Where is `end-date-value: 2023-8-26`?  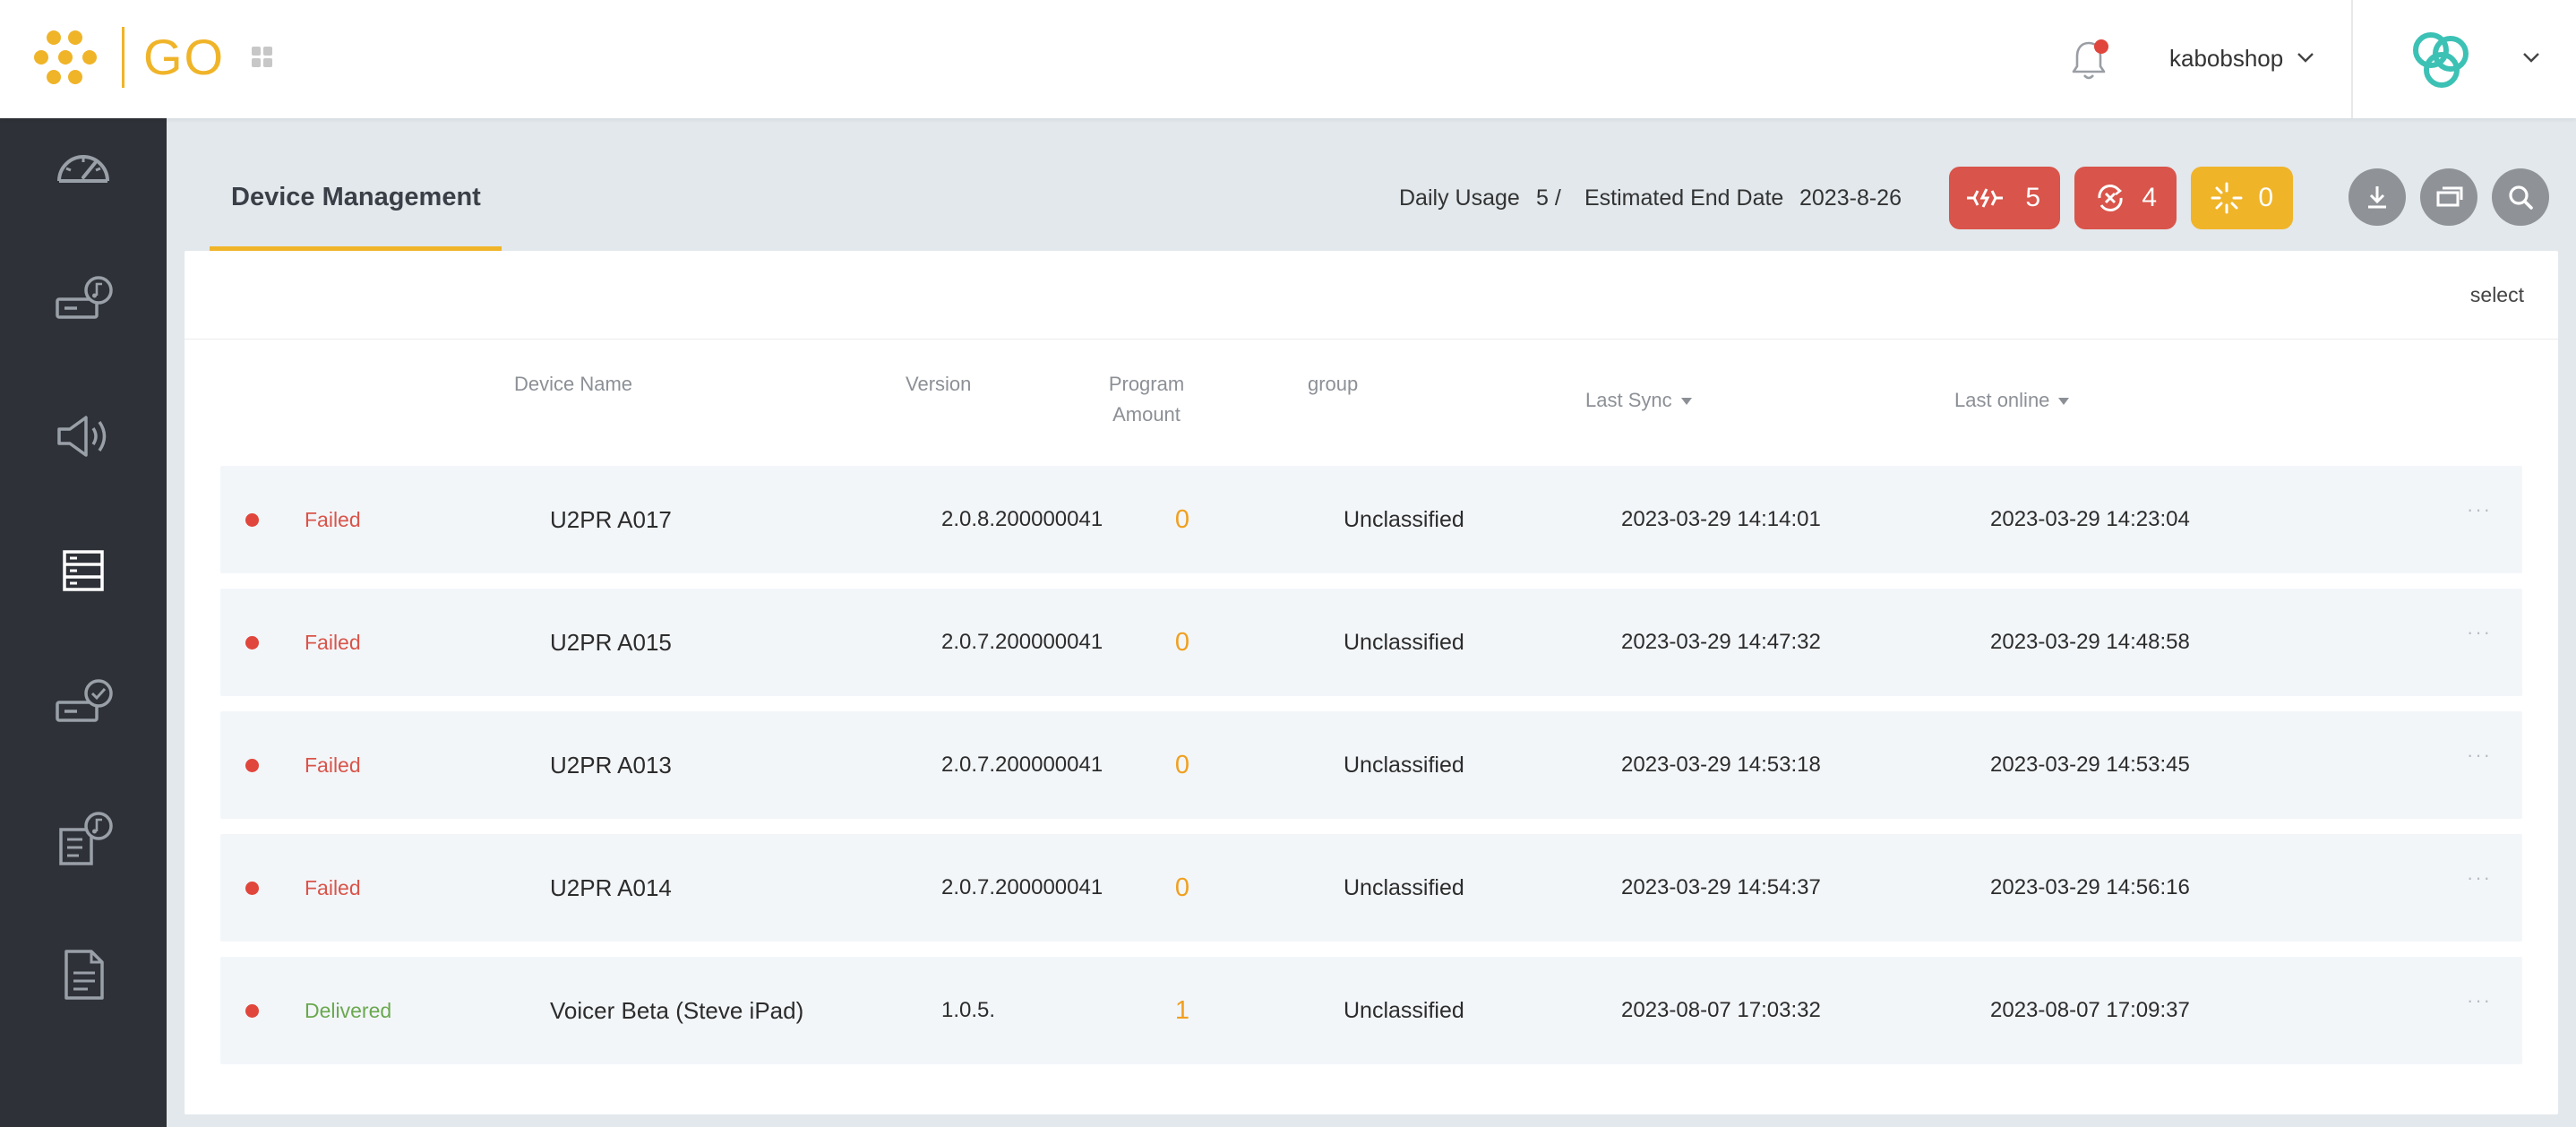 end-date-value: 2023-8-26 is located at coordinates (1850, 198).